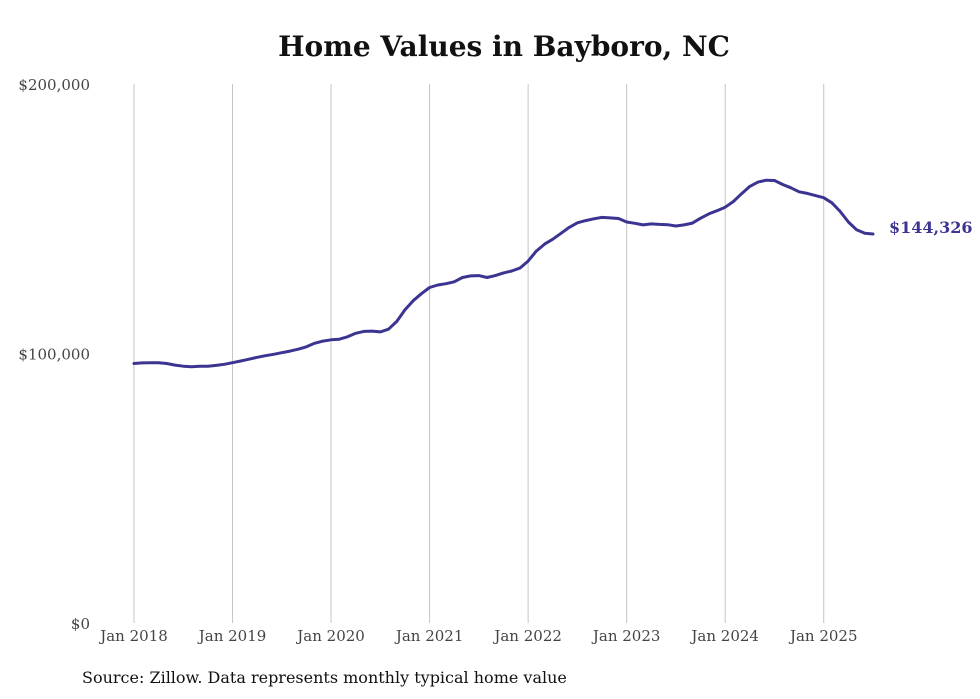 The image size is (980, 699). I want to click on x-tick-label: Jan 2025, so click(823, 636).